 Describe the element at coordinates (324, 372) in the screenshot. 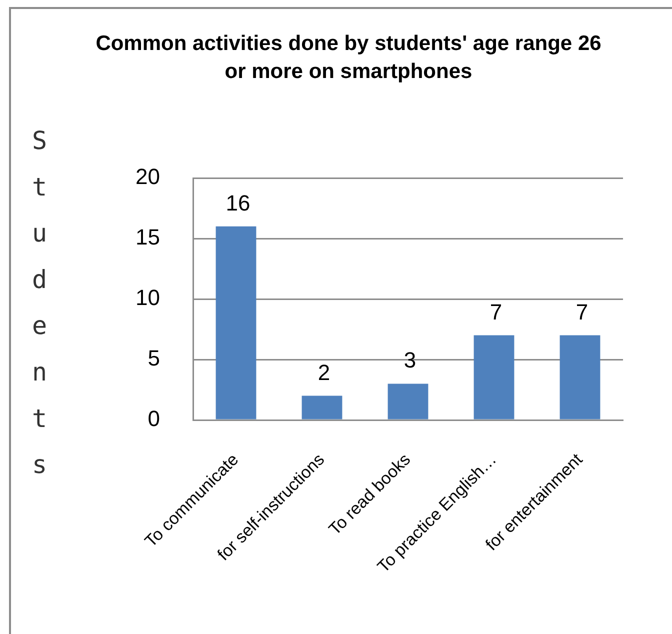

I see `data-label: 2` at that location.